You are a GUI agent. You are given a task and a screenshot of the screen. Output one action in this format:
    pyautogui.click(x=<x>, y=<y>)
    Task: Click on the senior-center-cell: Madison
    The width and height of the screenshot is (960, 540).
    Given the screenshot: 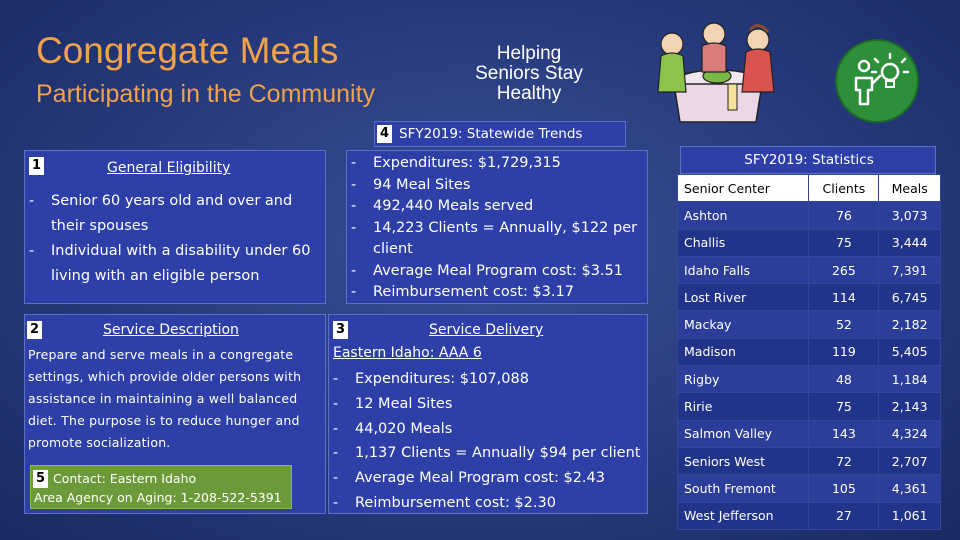 What is the action you would take?
    pyautogui.click(x=743, y=352)
    